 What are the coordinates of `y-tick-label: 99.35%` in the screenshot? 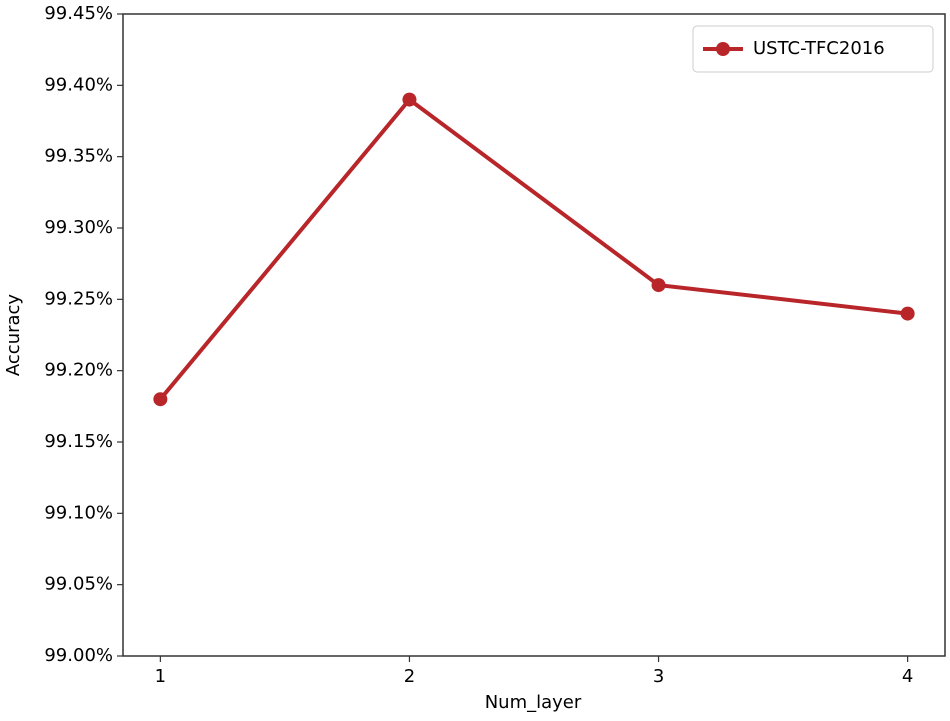 It's located at (78, 156).